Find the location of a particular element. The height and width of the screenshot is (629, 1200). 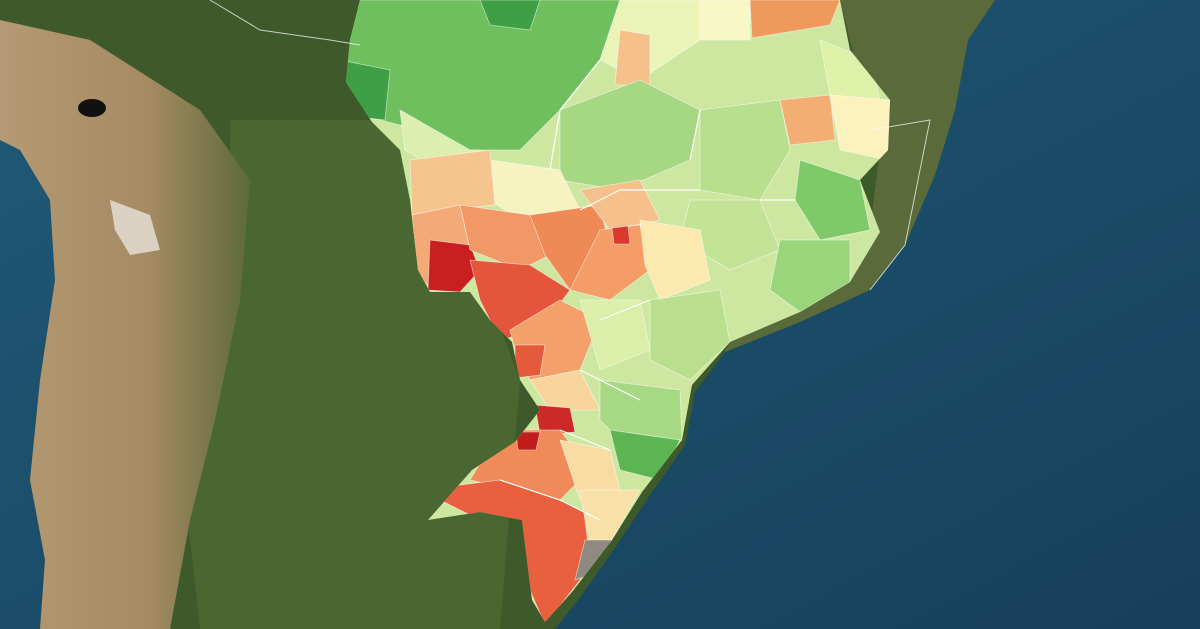

lake is located at coordinates (92, 108).